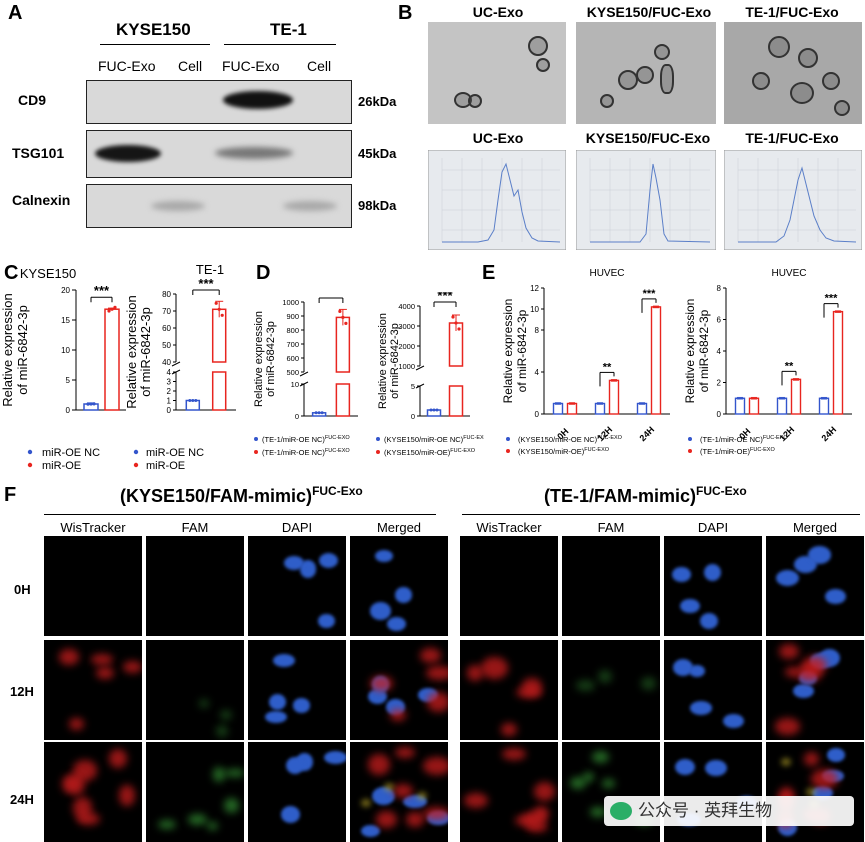  I want to click on row-label-cd9: CD9, so click(32, 100).